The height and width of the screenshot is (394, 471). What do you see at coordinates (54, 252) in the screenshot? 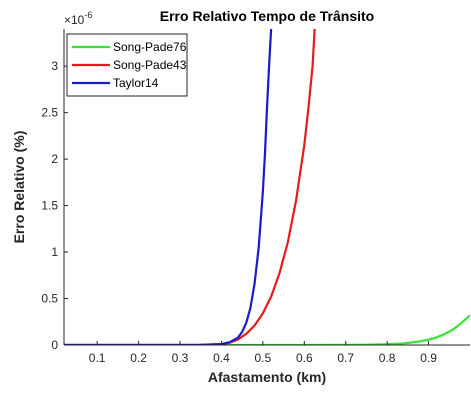
I see `y-tick-label: 1` at bounding box center [54, 252].